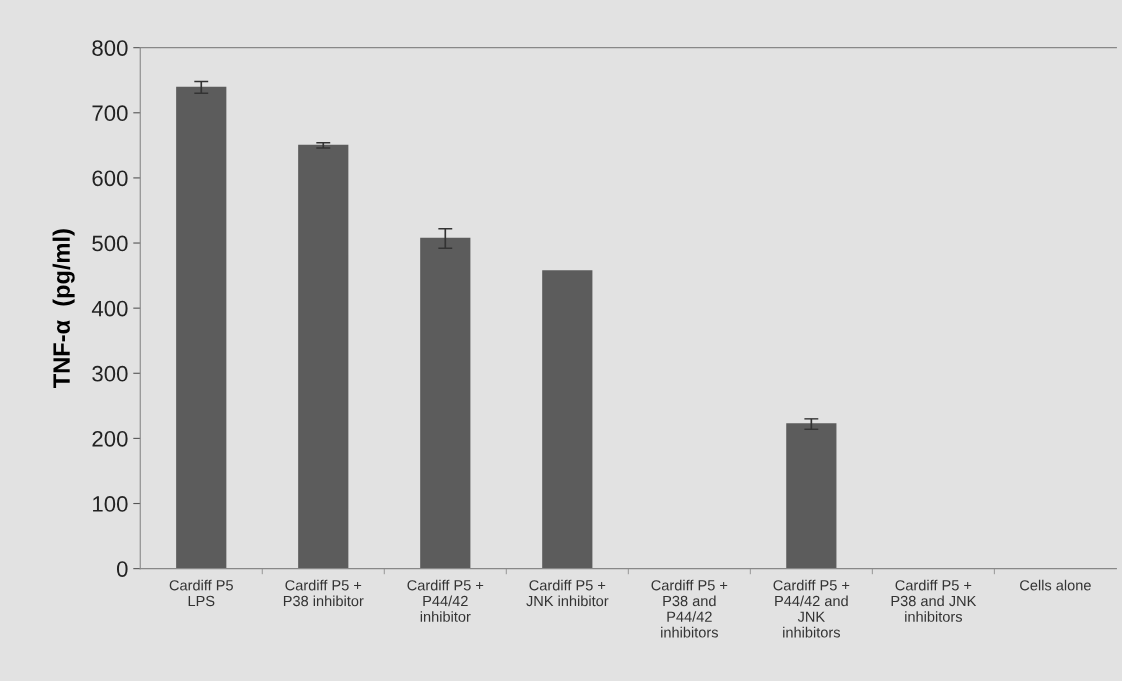  I want to click on x-tick-label: Cardiff P5 + JNK inhibitor, so click(567, 593).